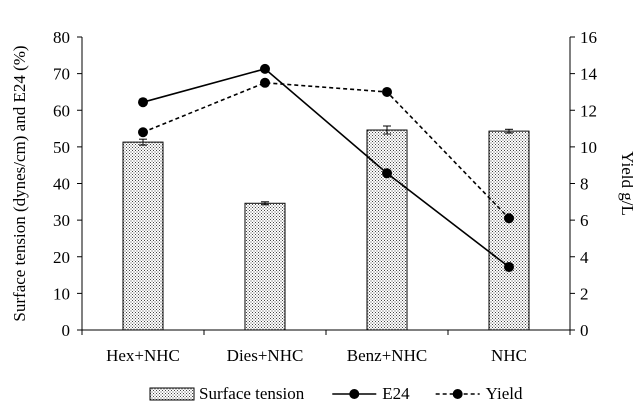  What do you see at coordinates (354, 394) in the screenshot?
I see `legend-marker-e24` at bounding box center [354, 394].